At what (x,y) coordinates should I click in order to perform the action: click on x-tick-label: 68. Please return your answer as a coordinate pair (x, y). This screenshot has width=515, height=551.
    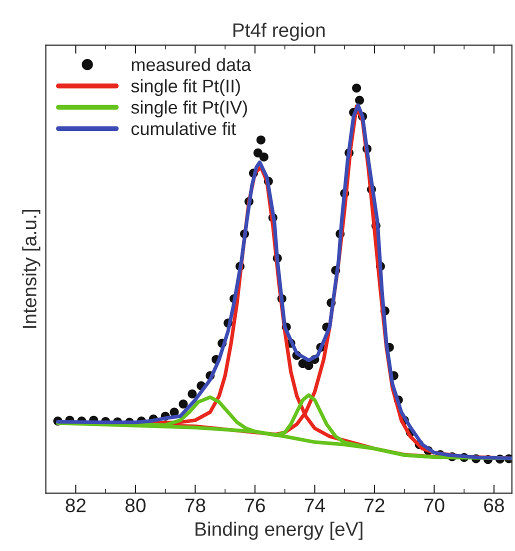
    Looking at the image, I should click on (494, 505).